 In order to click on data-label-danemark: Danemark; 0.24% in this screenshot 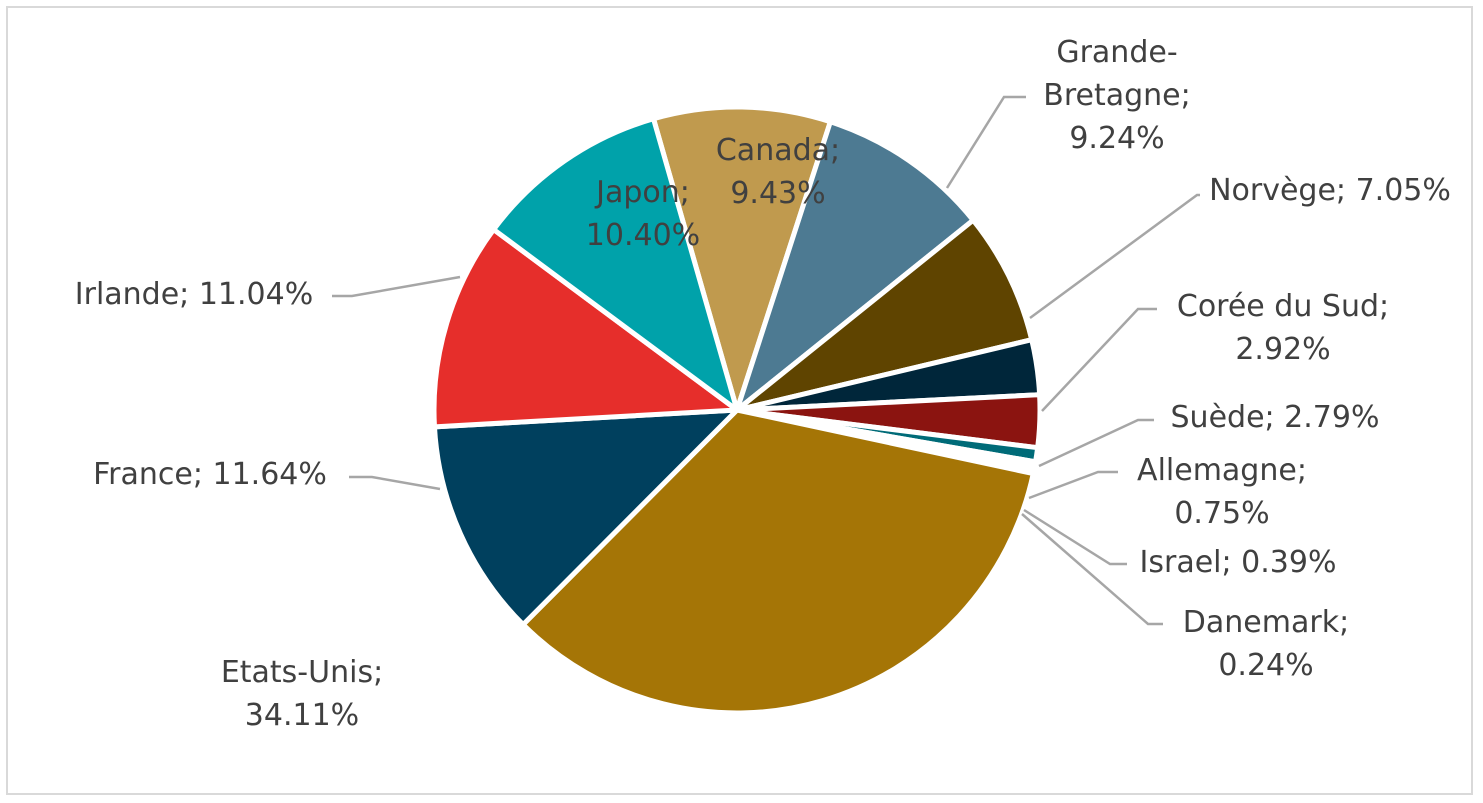, I will do `click(1266, 644)`.